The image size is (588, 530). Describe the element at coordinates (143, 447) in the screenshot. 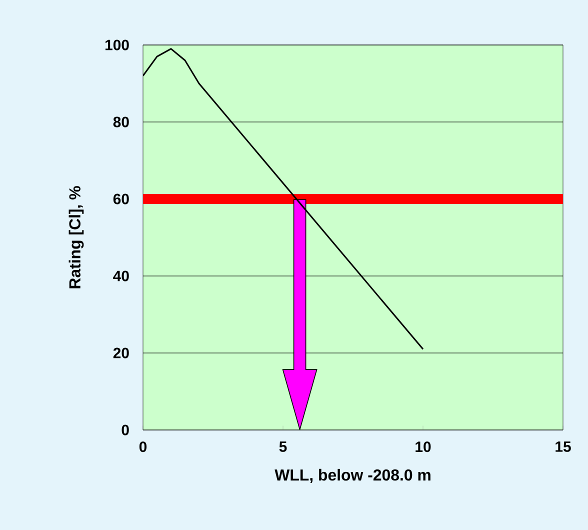

I see `x-tick-label: 0` at that location.